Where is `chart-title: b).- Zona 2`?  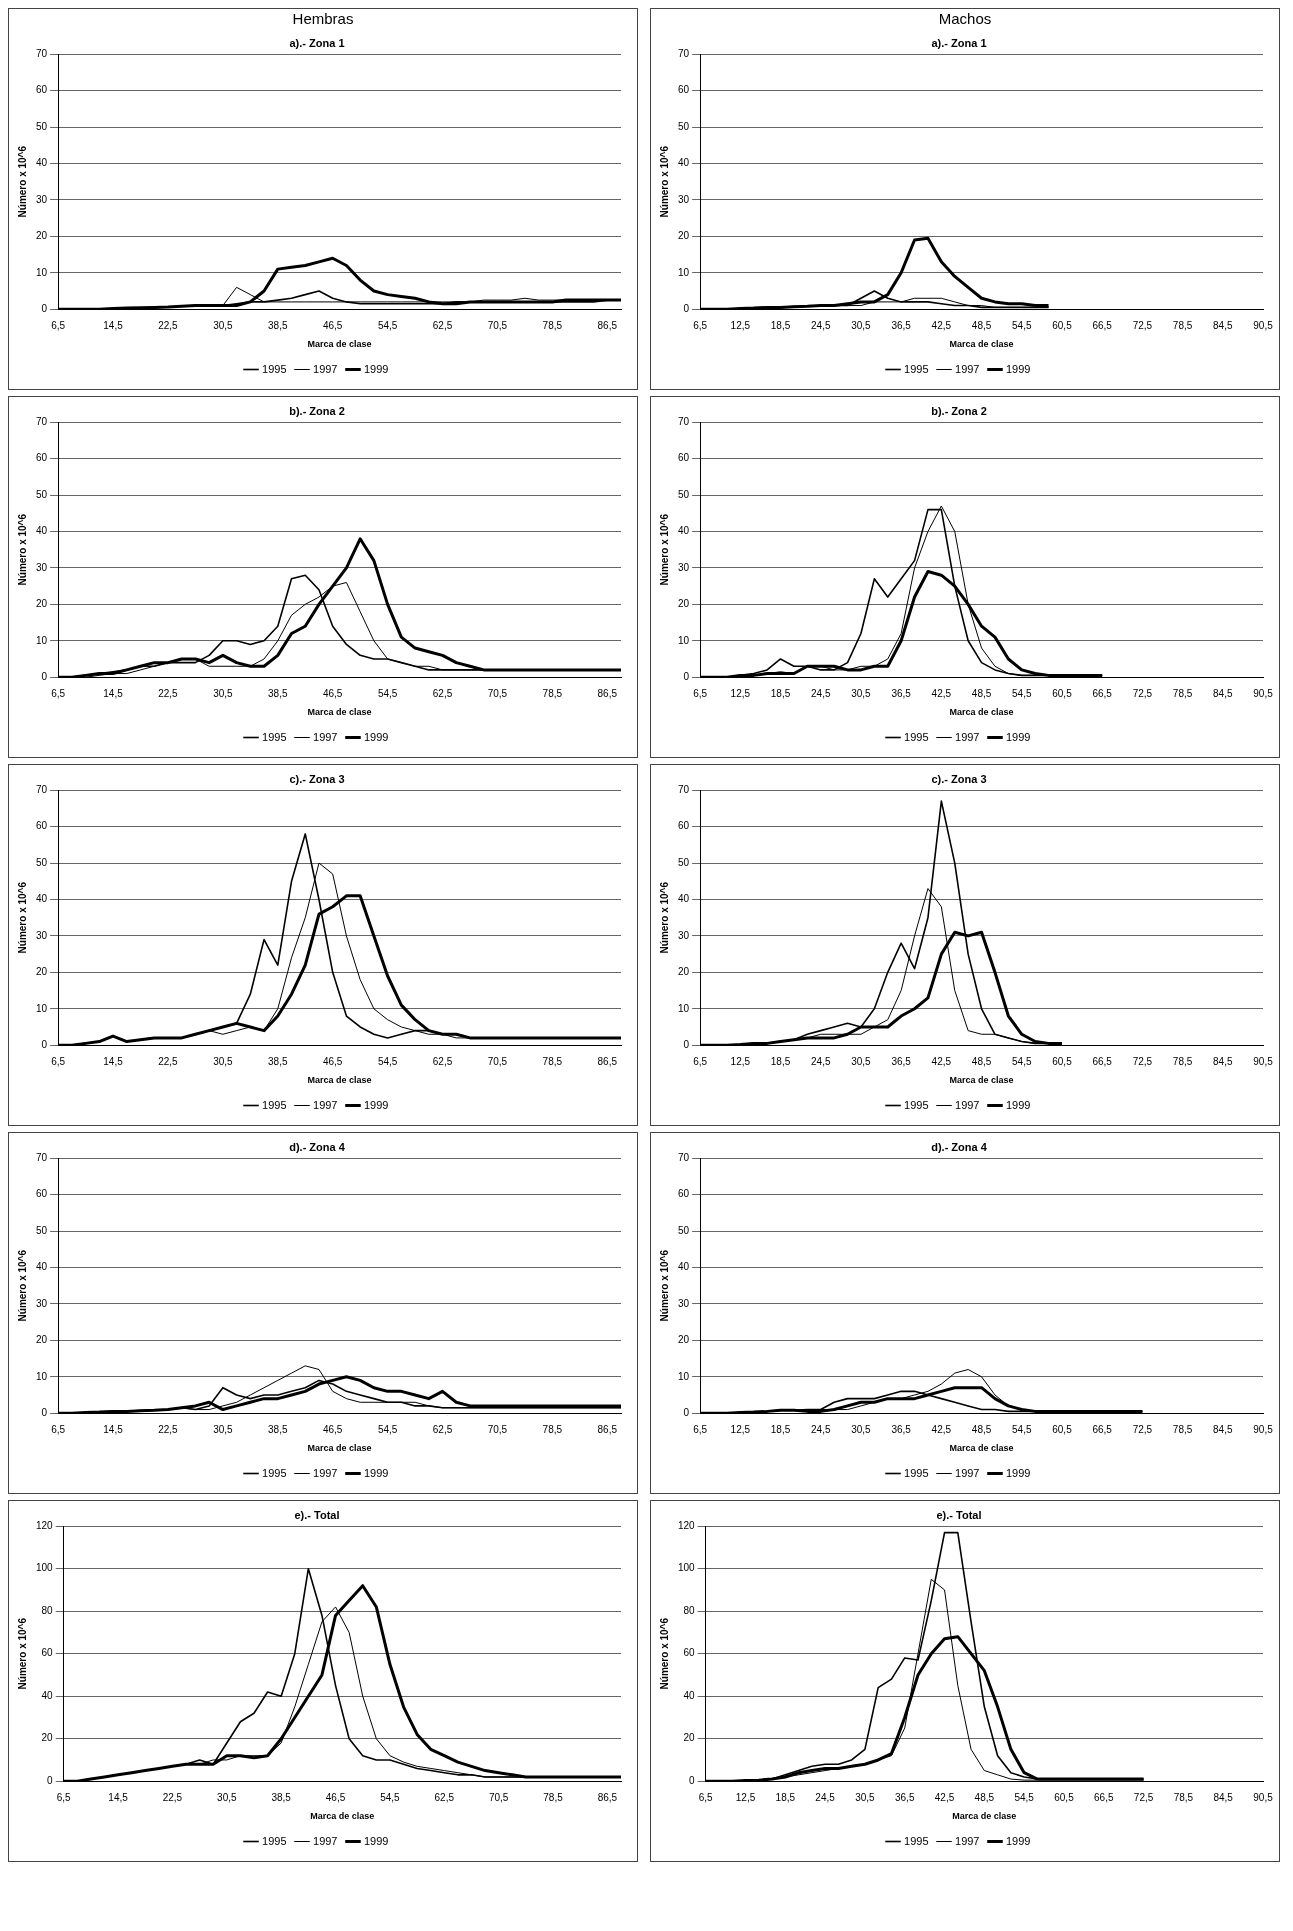
chart-title: b).- Zona 2 is located at coordinates (959, 410).